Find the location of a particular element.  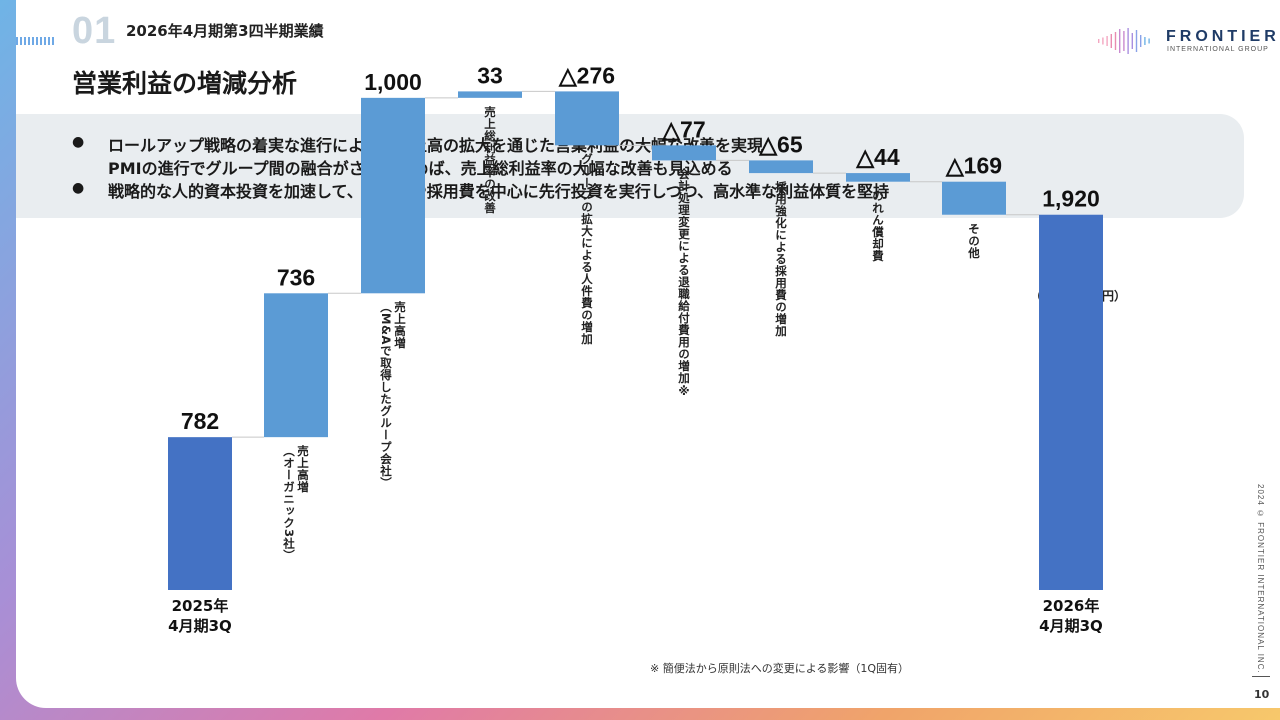

category-label-1: 売上高増 （オーガニック3社） is located at coordinates (296, 503).